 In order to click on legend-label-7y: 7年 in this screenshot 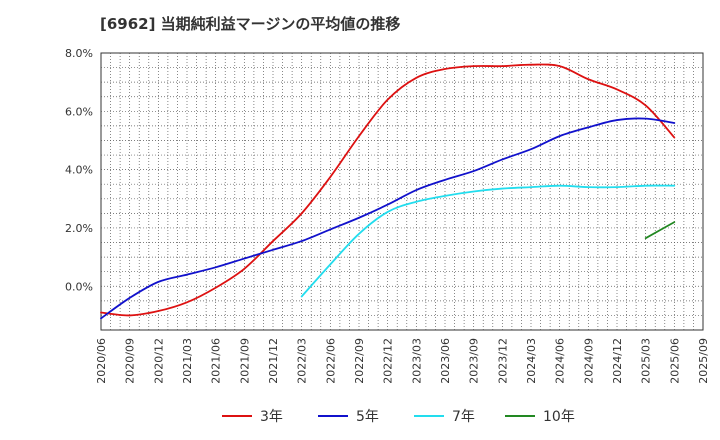, I will do `click(463, 417)`.